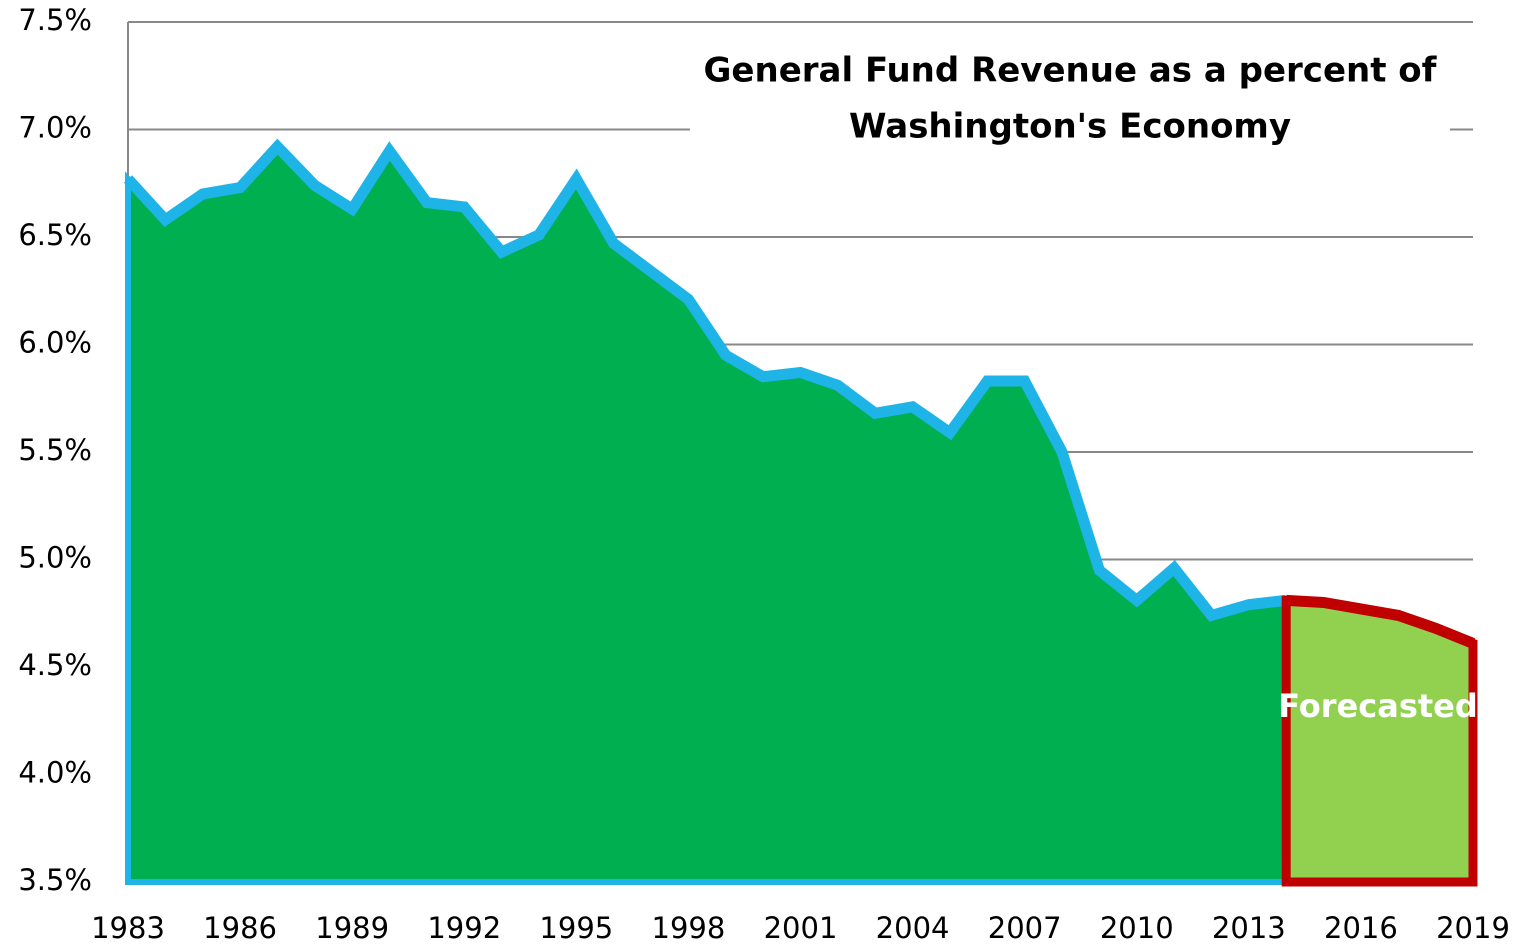  What do you see at coordinates (55, 343) in the screenshot?
I see `y-tick-label: 6.0%` at bounding box center [55, 343].